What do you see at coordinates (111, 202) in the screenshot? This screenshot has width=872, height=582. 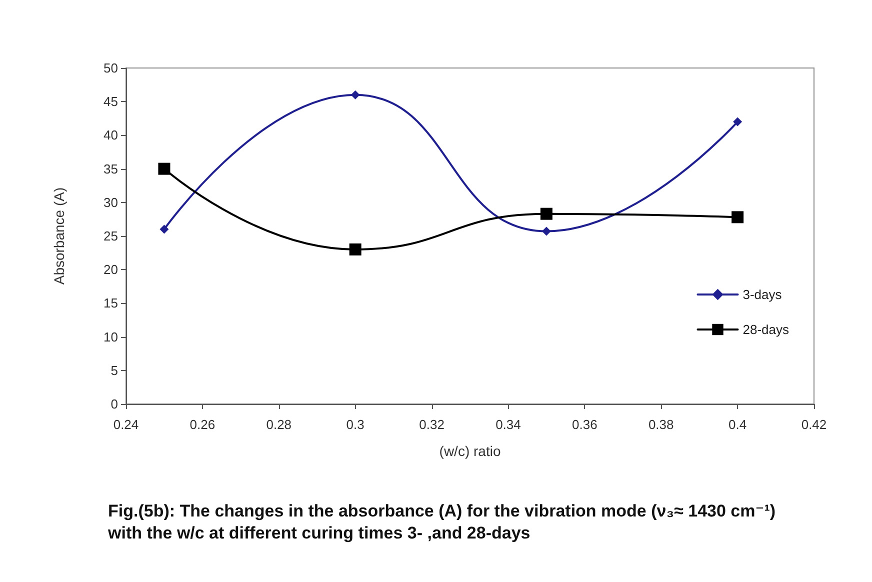 I see `y-tick-label: 30` at bounding box center [111, 202].